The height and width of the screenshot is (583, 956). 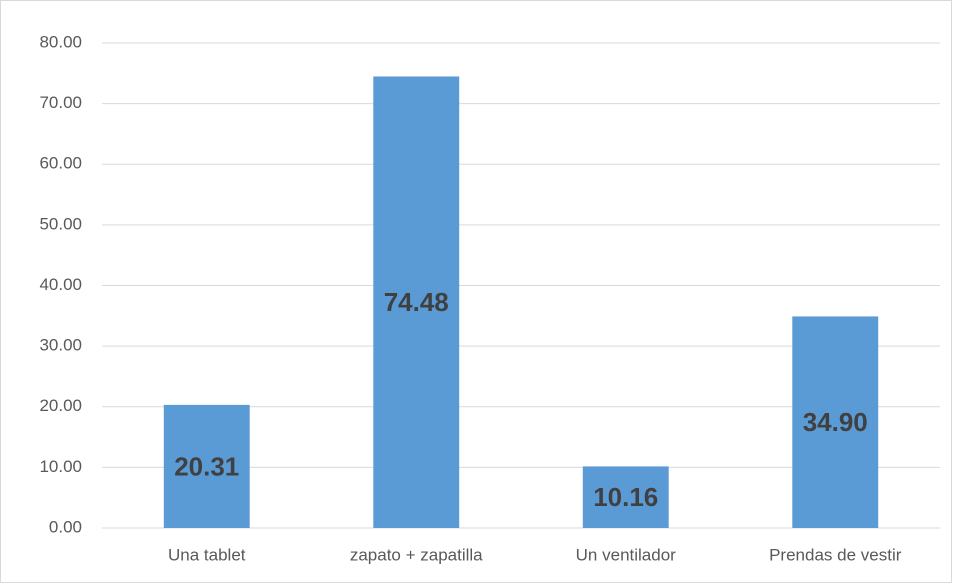 What do you see at coordinates (416, 554) in the screenshot?
I see `x-tick-label: zapato + zapatilla` at bounding box center [416, 554].